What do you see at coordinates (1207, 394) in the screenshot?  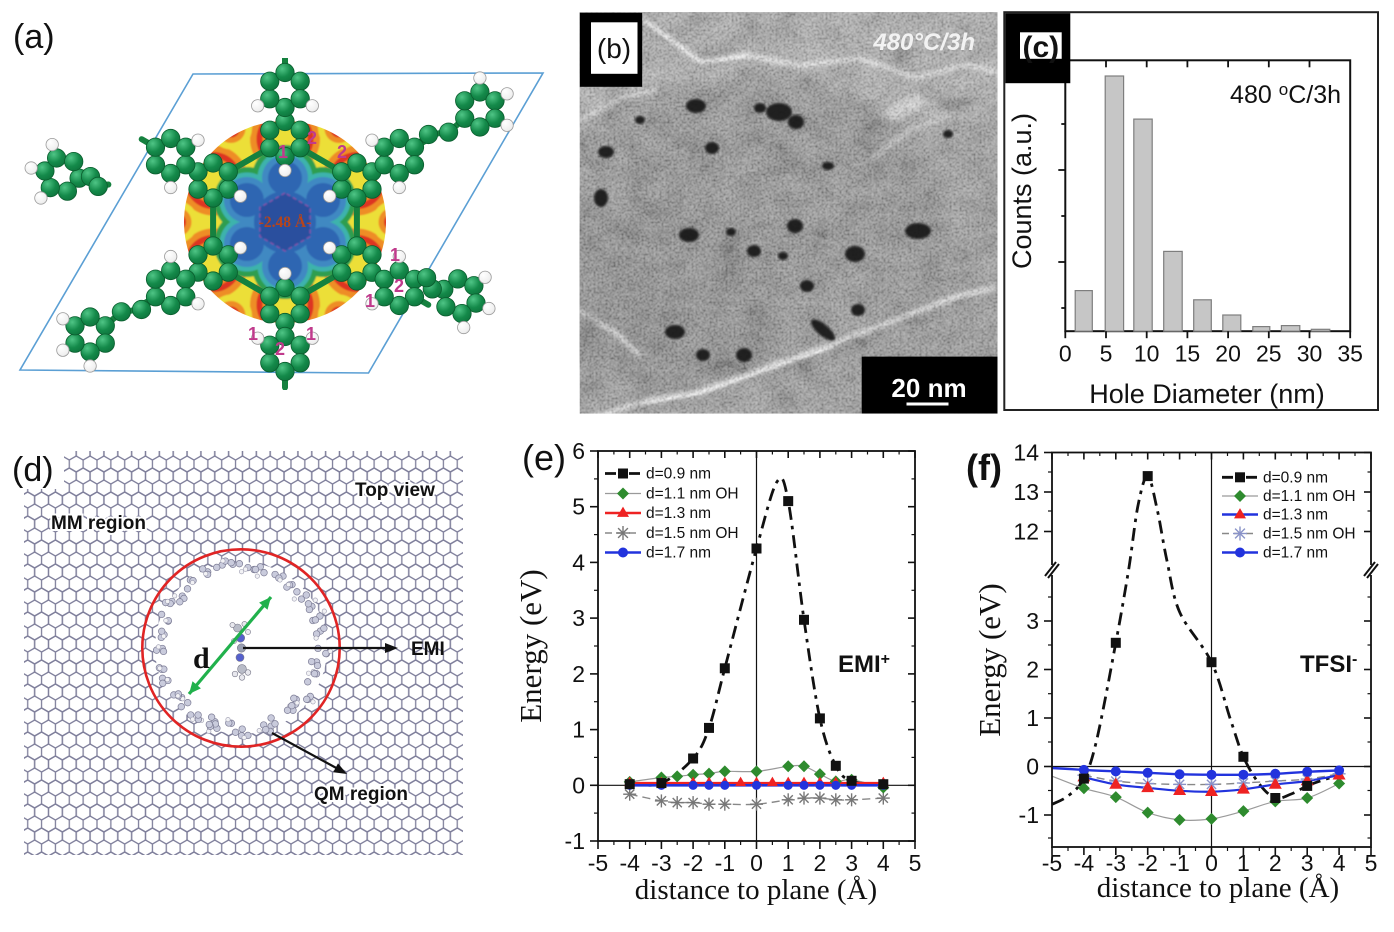 I see `svg-text: Hole Diameter (nm)` at bounding box center [1207, 394].